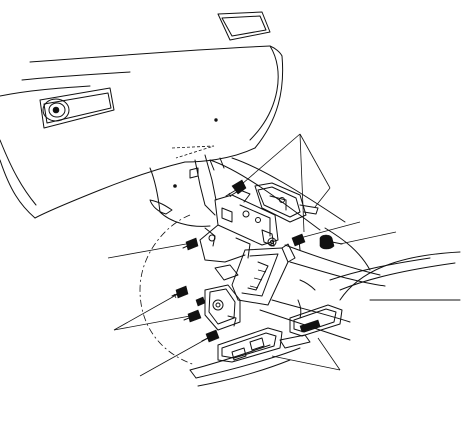 The width and height of the screenshot is (475, 433). I want to click on leader-line-1d, so click(322, 197).